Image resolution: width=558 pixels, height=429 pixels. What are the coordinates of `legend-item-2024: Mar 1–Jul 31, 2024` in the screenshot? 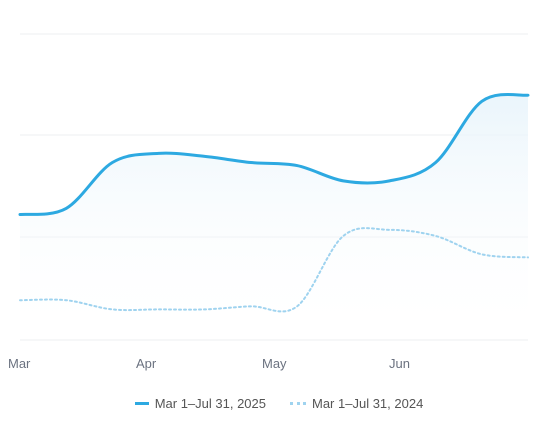 It's located at (356, 403).